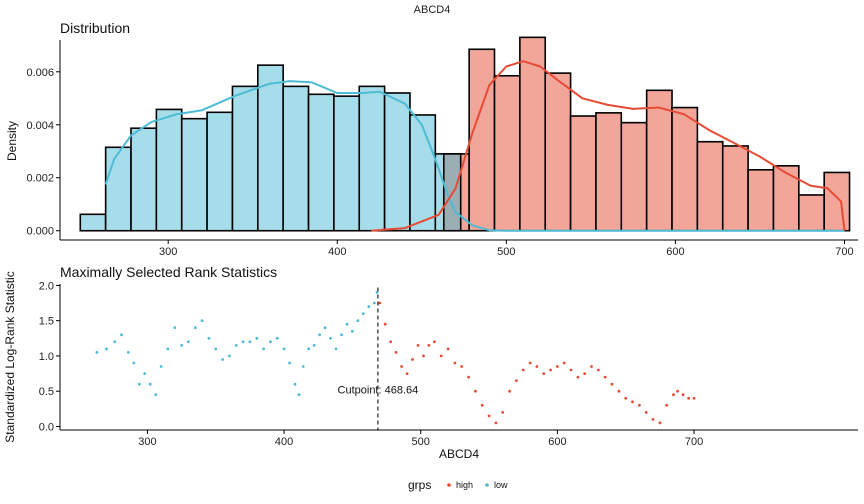 This screenshot has height=504, width=864. Describe the element at coordinates (432, 10) in the screenshot. I see `figure-title: ABCD4` at that location.